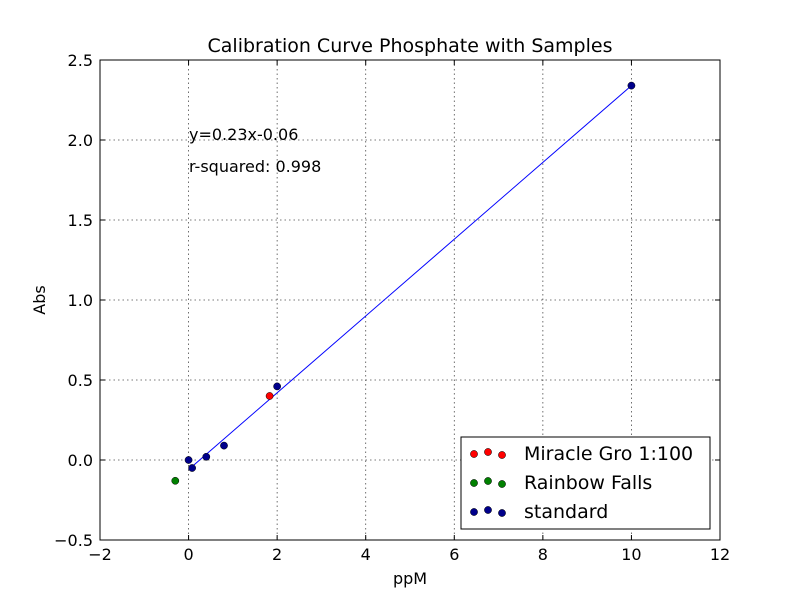 The height and width of the screenshot is (600, 800). I want to click on legend-markers, so click(488, 482).